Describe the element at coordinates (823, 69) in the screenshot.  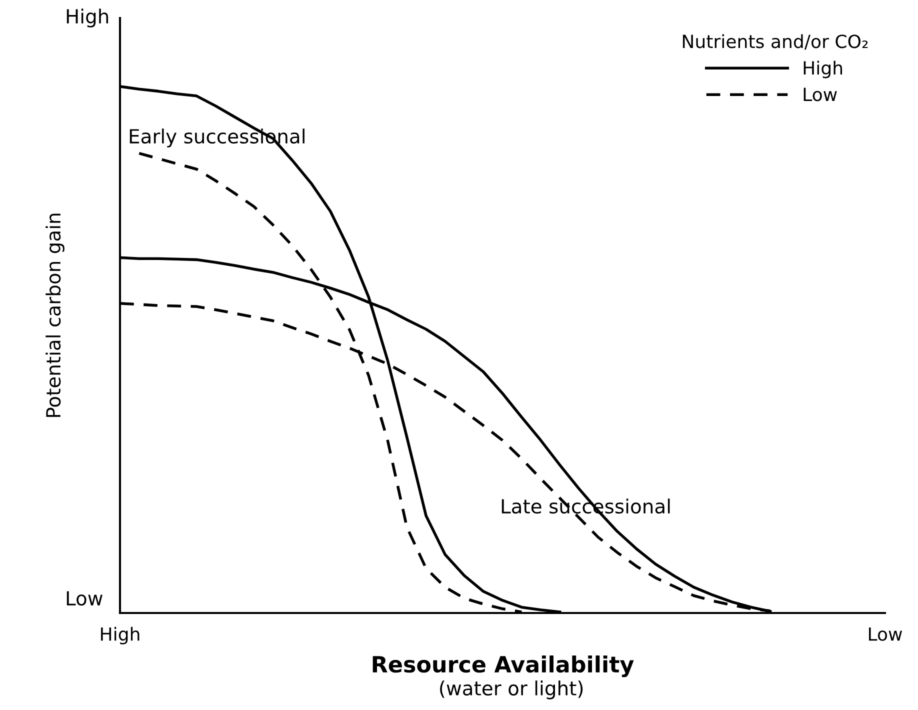
I see `legend-label: High` at that location.